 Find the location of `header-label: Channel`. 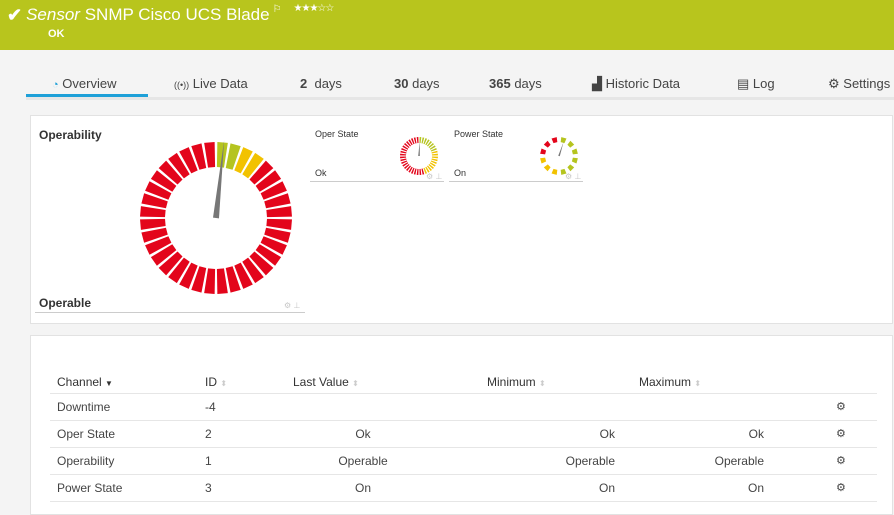

header-label: Channel is located at coordinates (79, 382).